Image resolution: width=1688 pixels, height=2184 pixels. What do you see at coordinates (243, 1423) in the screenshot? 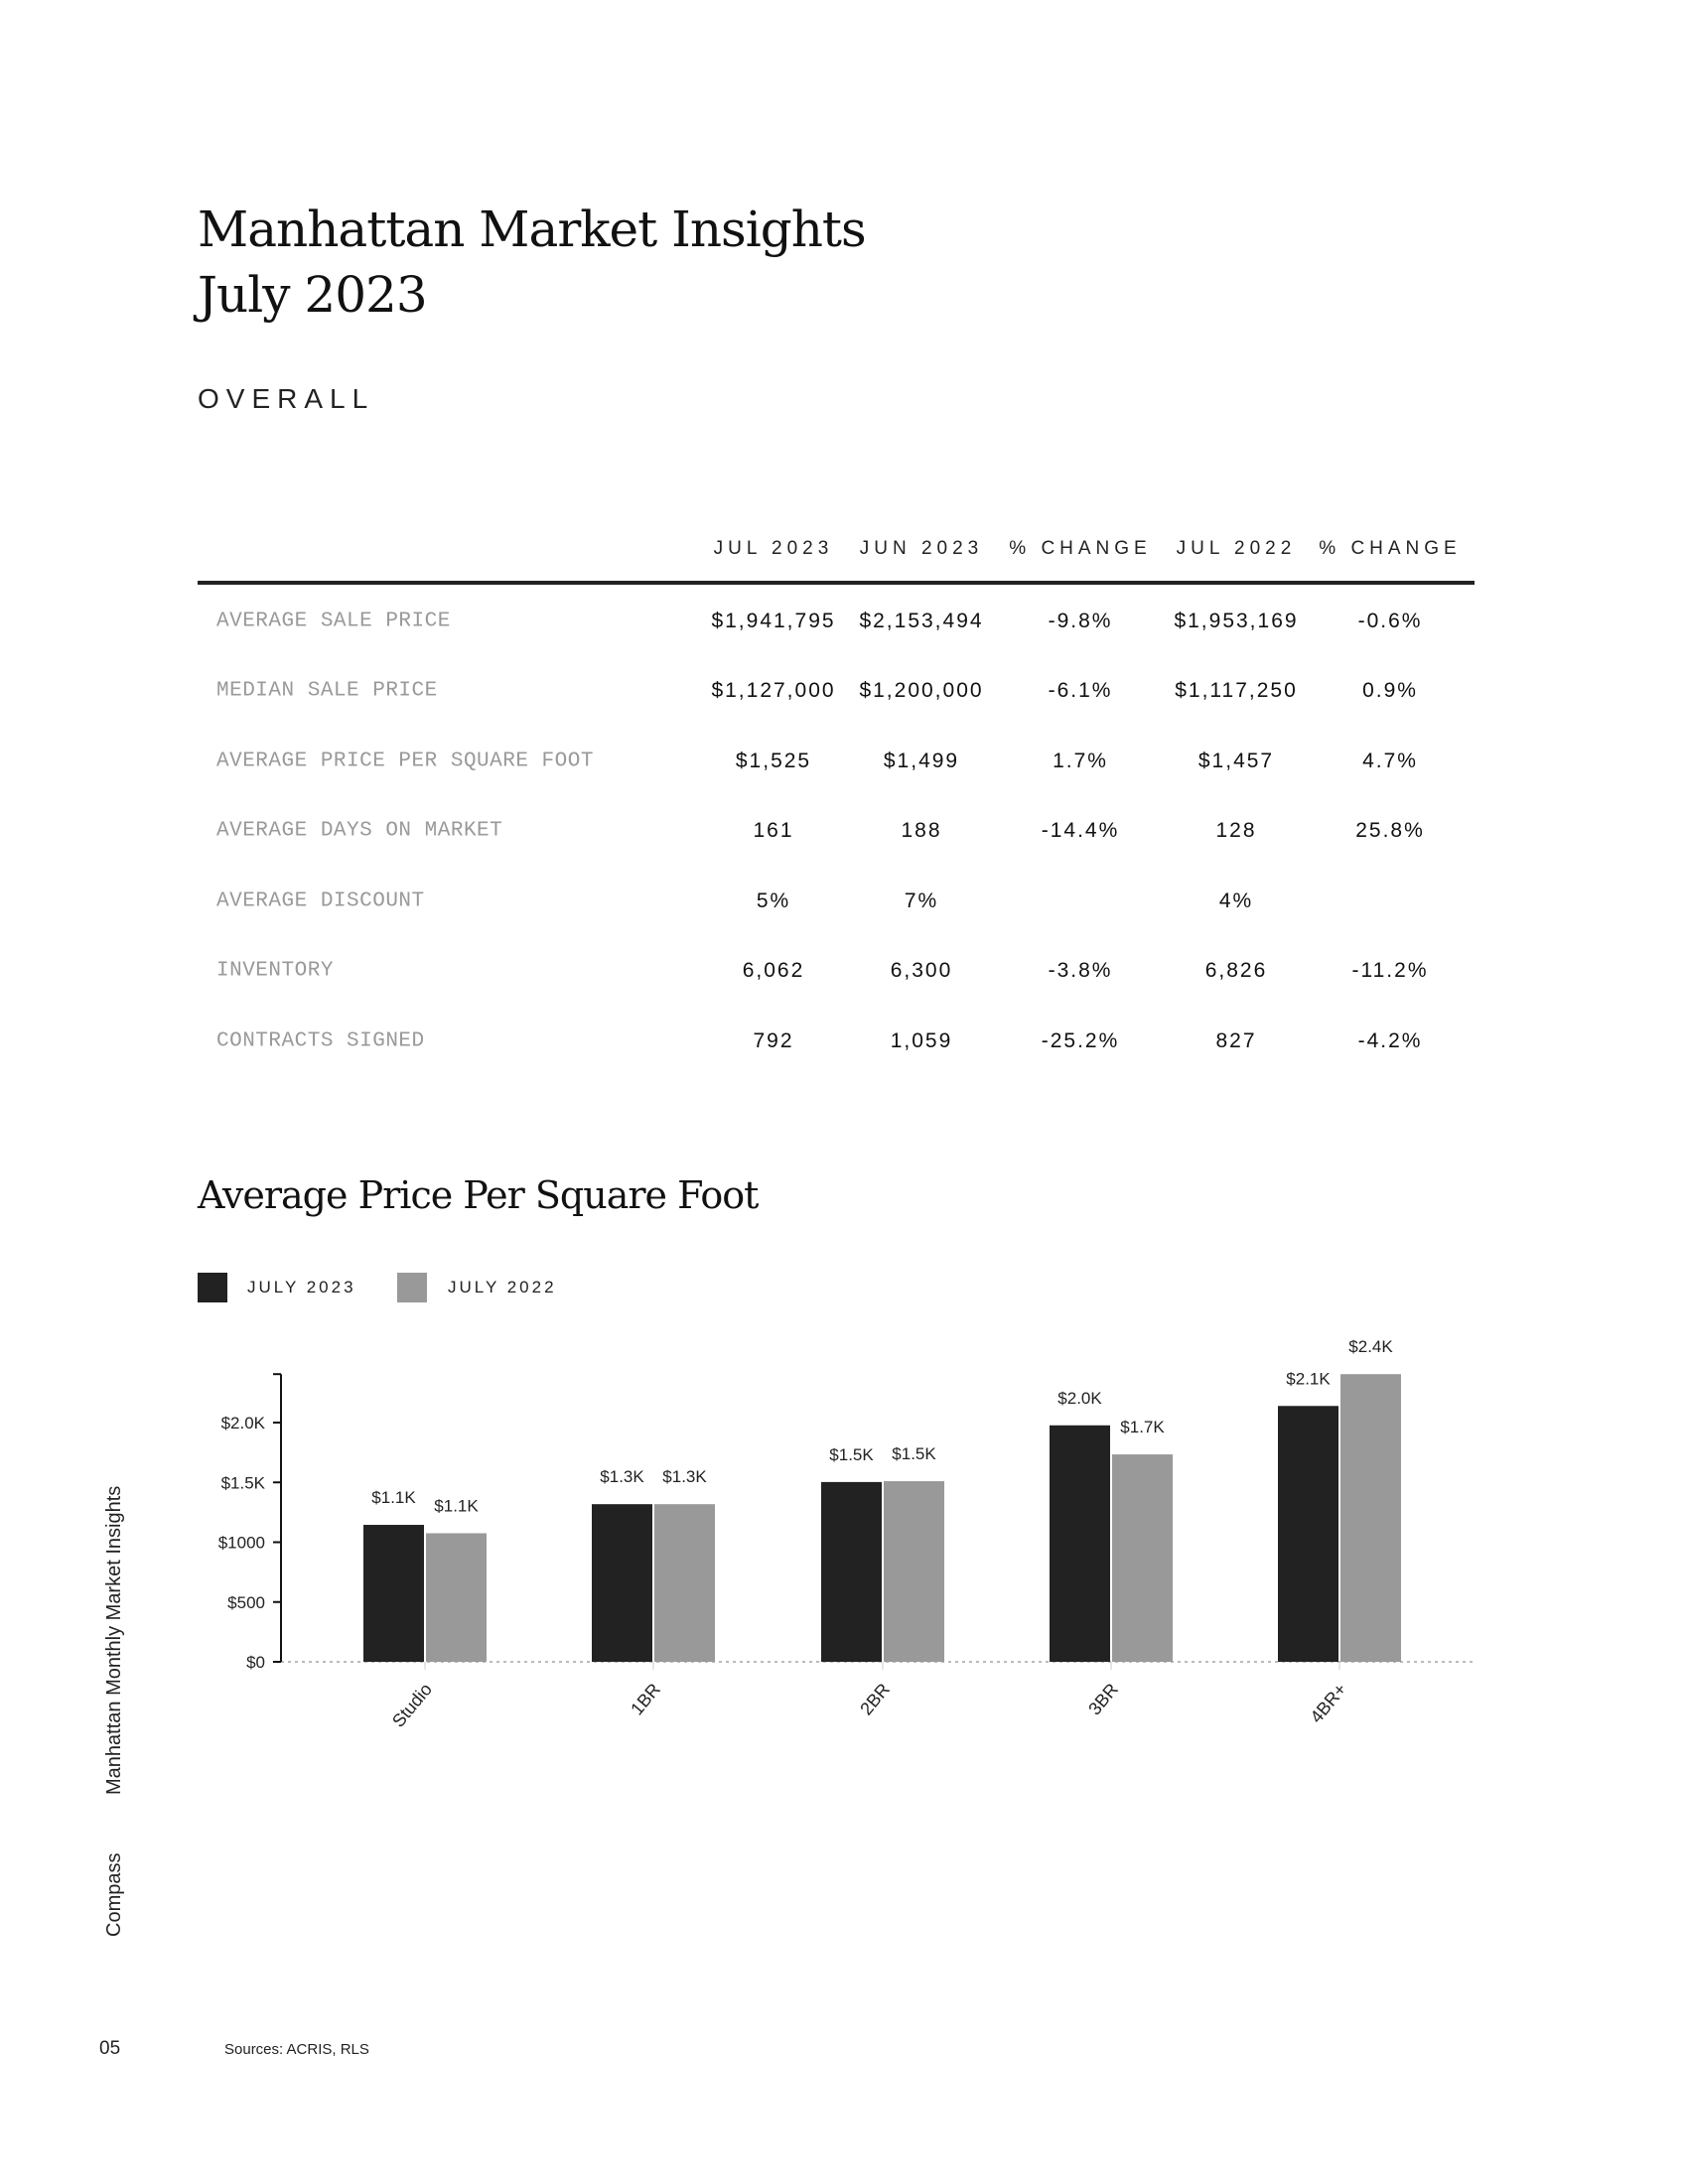
I see `y-tick-label: $2.0K` at bounding box center [243, 1423].